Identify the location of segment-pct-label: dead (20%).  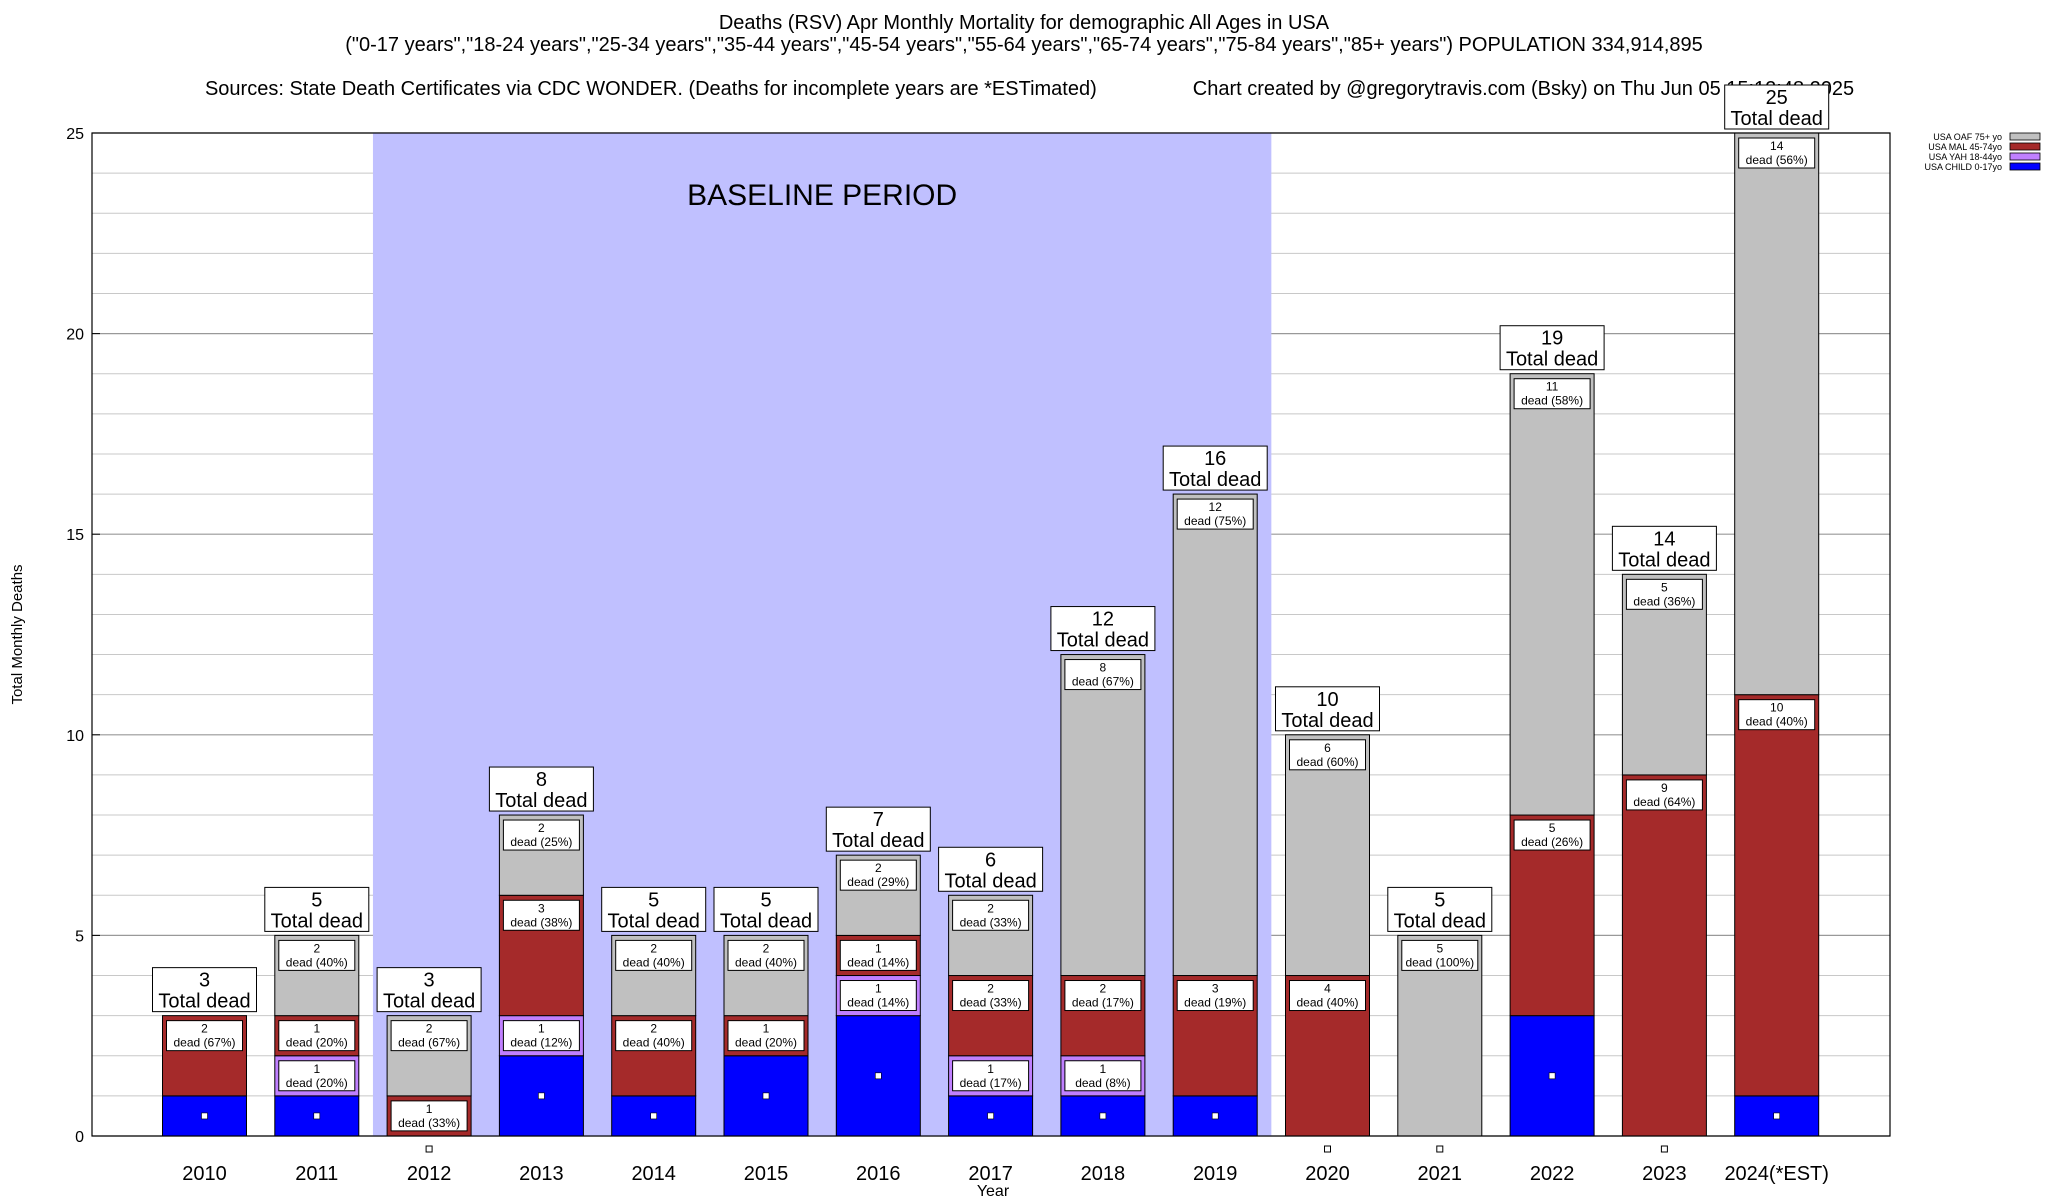
(766, 1043).